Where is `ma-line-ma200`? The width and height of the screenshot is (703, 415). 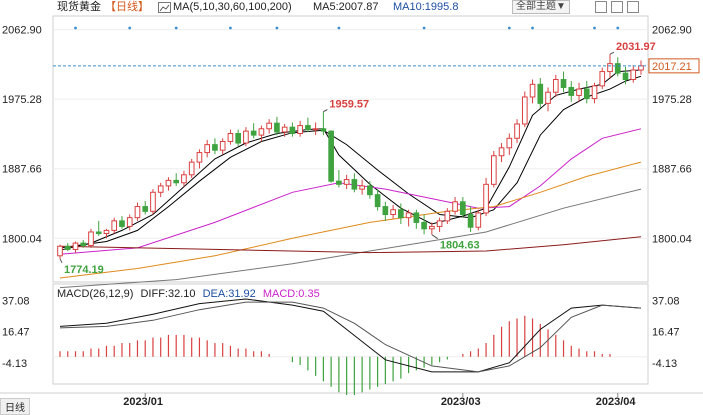
ma-line-ma200 is located at coordinates (350, 245).